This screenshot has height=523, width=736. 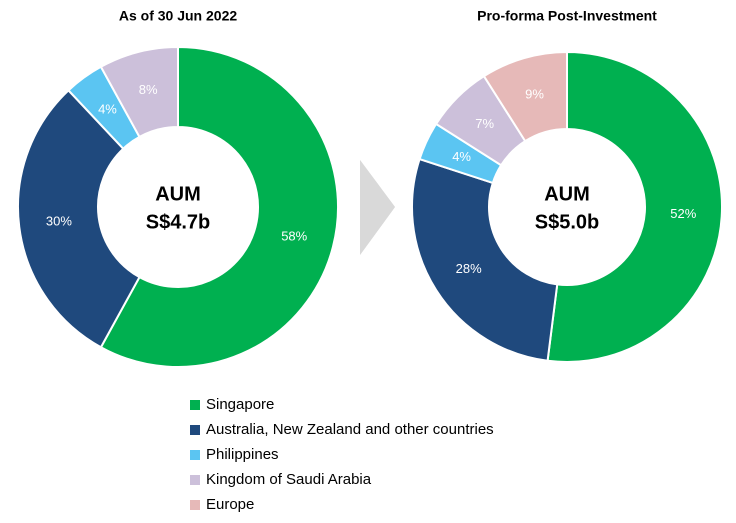 I want to click on legend-label: Kingdom of Saudi Arabia, so click(x=289, y=479).